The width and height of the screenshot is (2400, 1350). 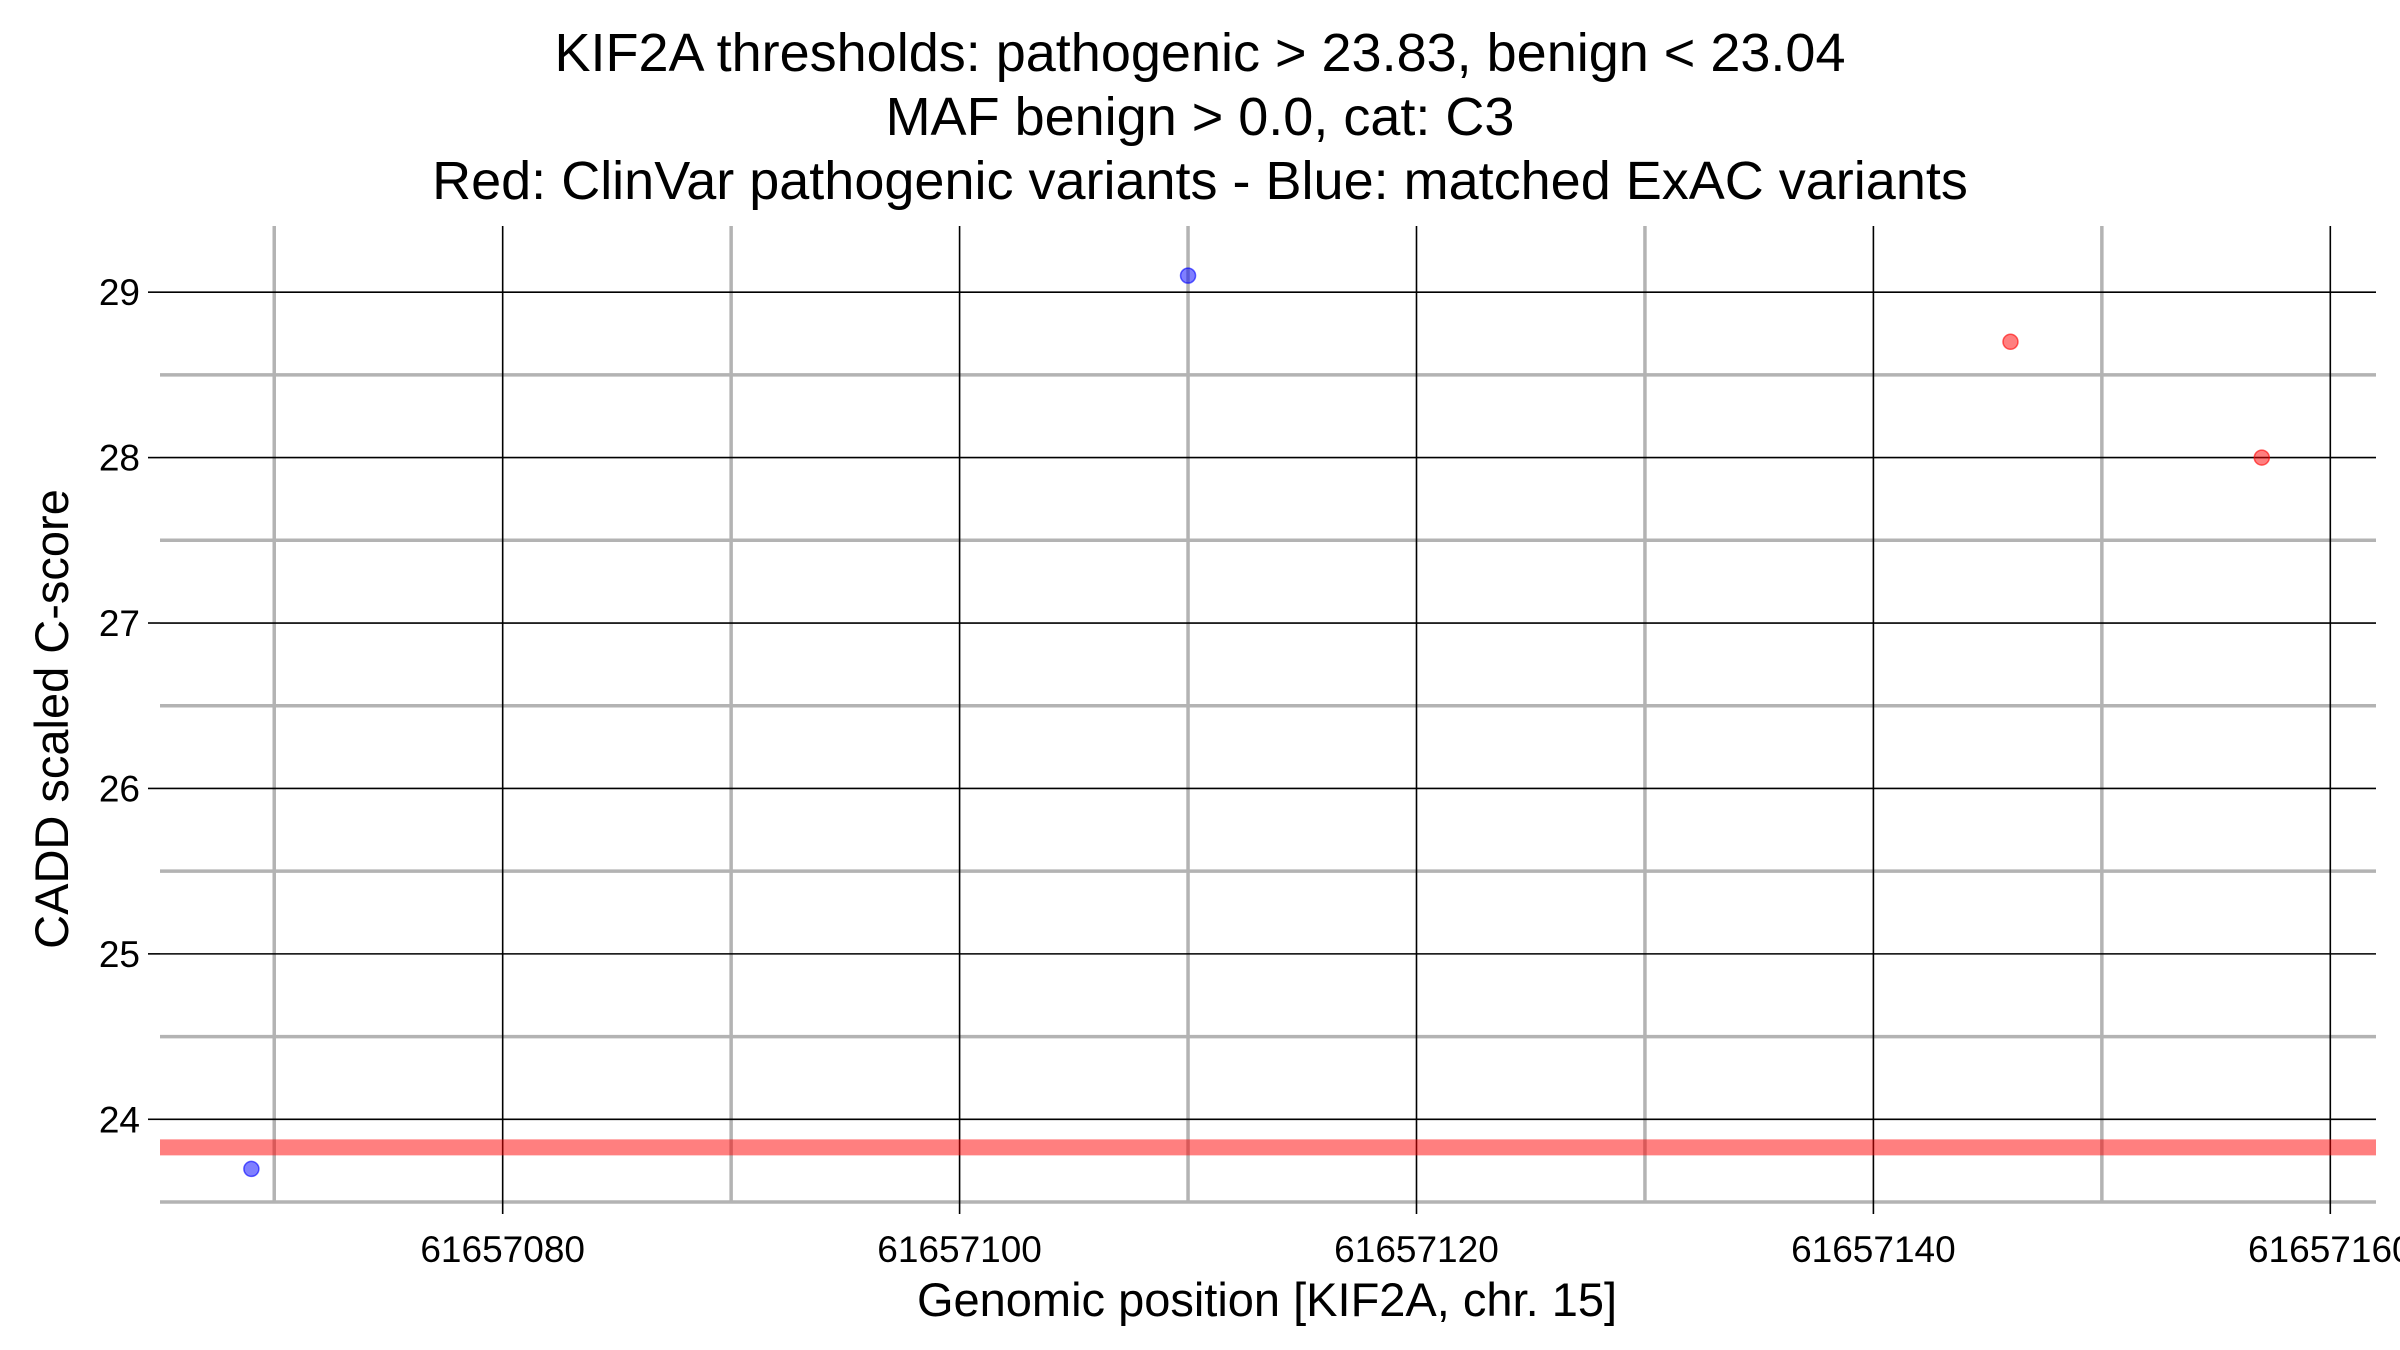 What do you see at coordinates (502, 1249) in the screenshot?
I see `x-tick-label-0: 61657080` at bounding box center [502, 1249].